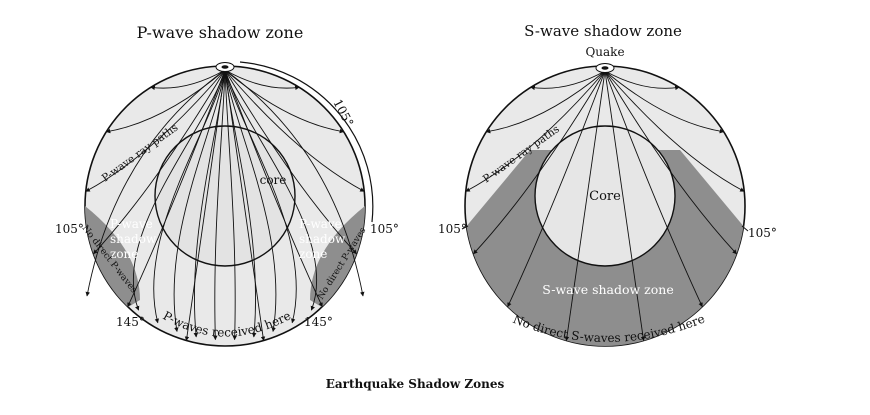 The height and width of the screenshot is (415, 870). I want to click on p-angle-bottom-left: 145°, so click(130, 322).